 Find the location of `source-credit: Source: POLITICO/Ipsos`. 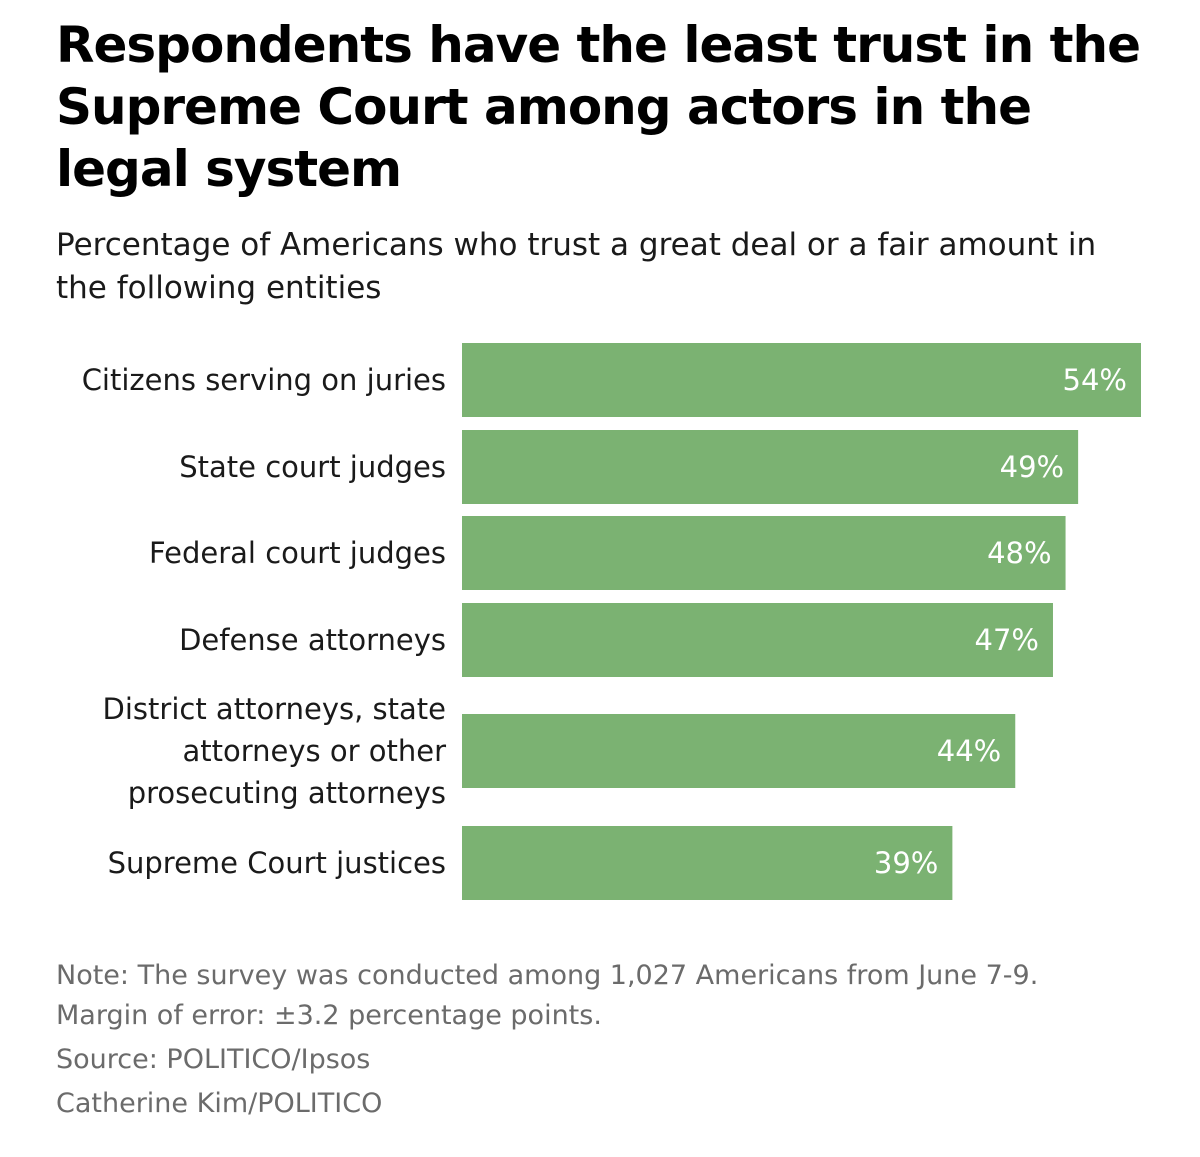

source-credit: Source: POLITICO/Ipsos is located at coordinates (213, 1059).